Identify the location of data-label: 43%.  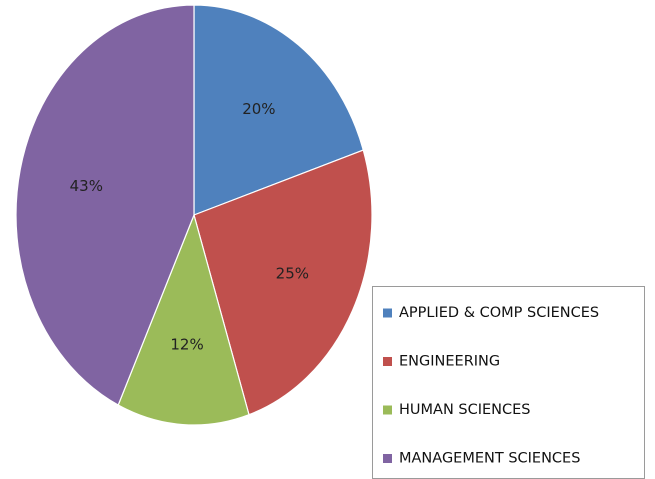
(86, 186).